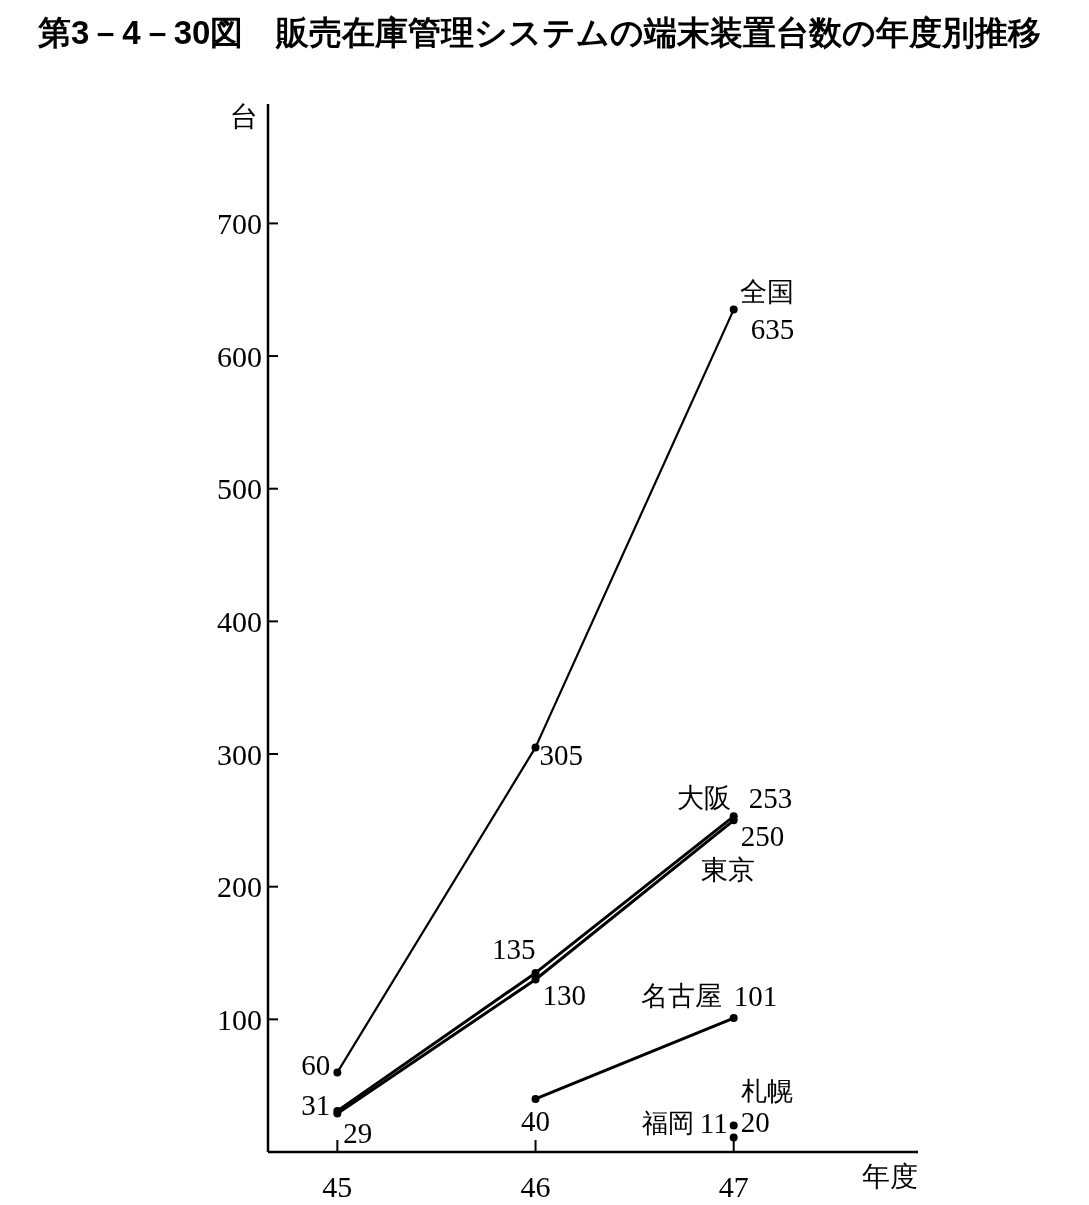 Image resolution: width=1089 pixels, height=1205 pixels. Describe the element at coordinates (755, 996) in the screenshot. I see `data-label: 101` at that location.